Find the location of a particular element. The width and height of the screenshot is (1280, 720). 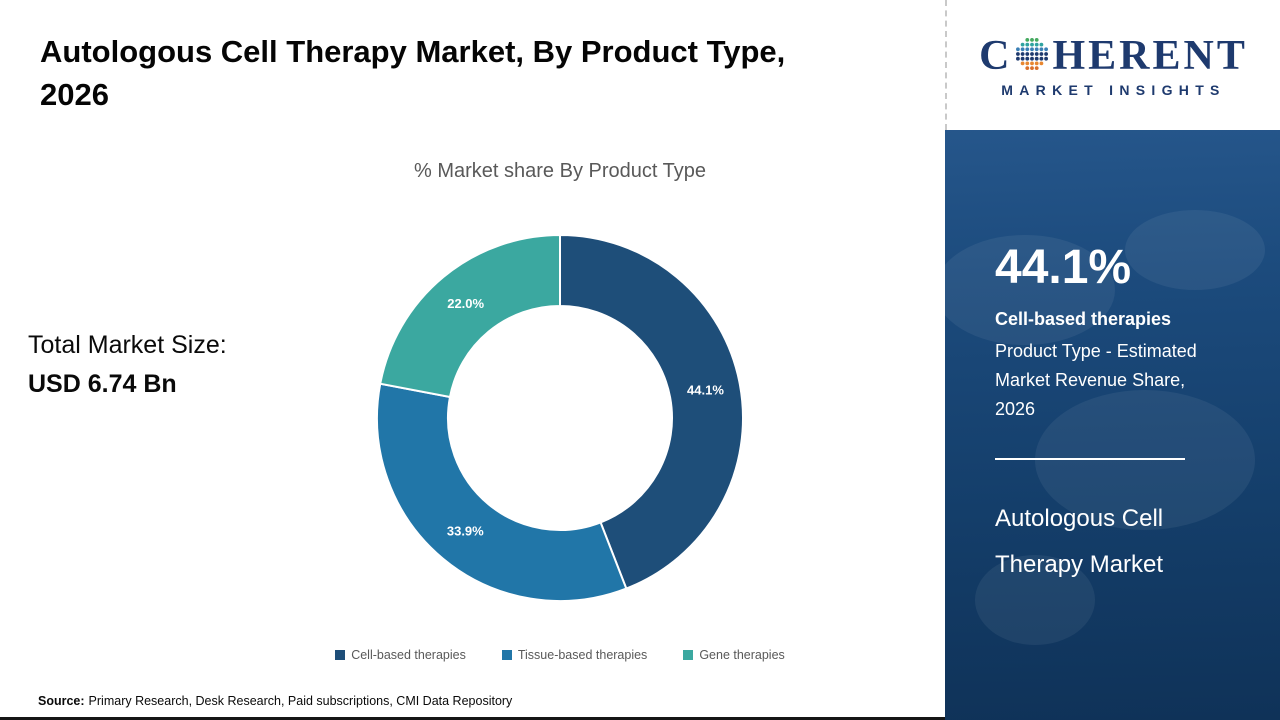

legend-item-tissue-based: Tissue-based therapies is located at coordinates (574, 655).